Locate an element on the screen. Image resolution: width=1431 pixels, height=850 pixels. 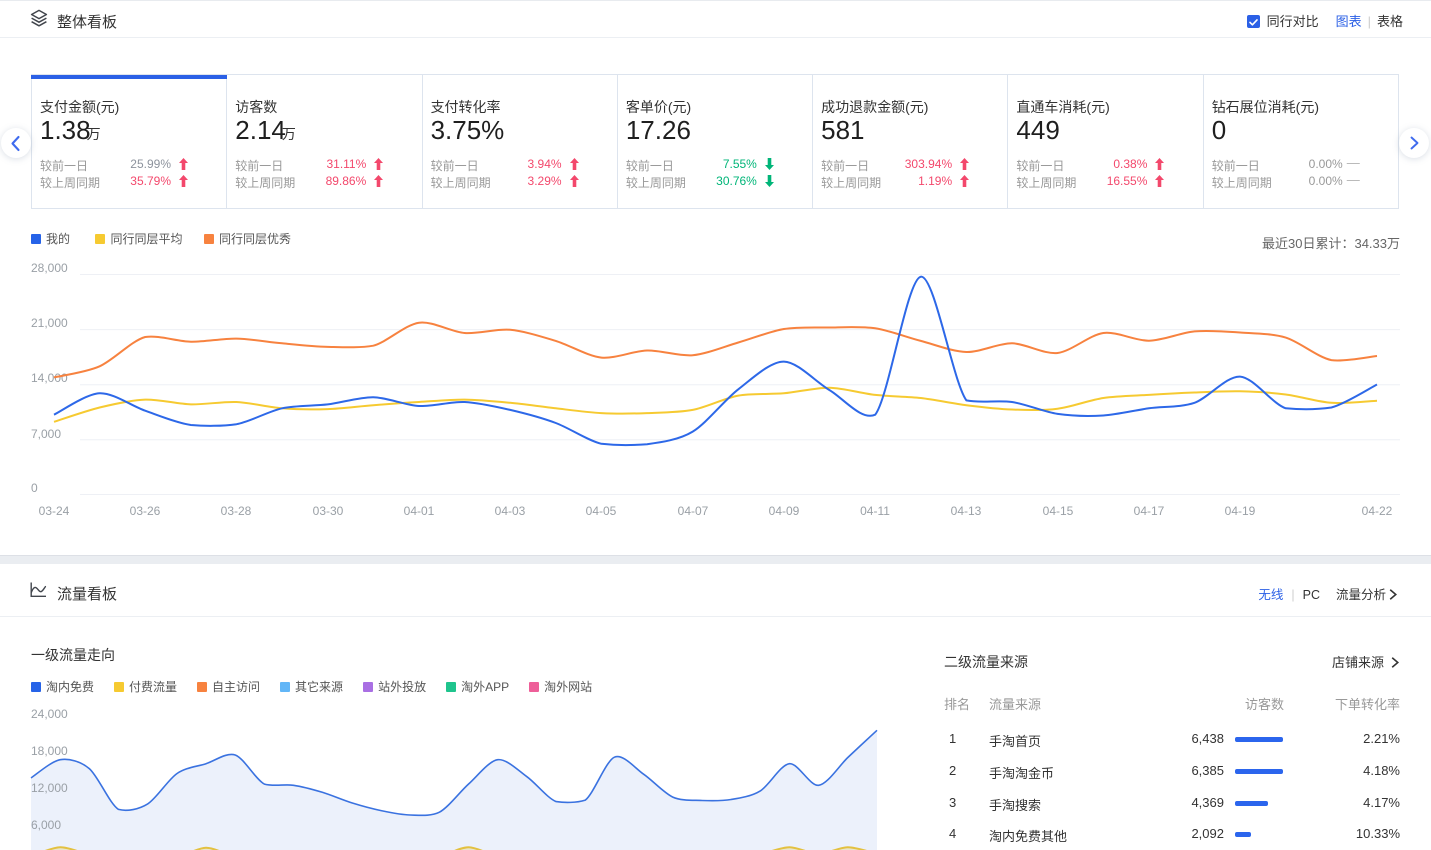
svg-text: 0 is located at coordinates (34, 488).